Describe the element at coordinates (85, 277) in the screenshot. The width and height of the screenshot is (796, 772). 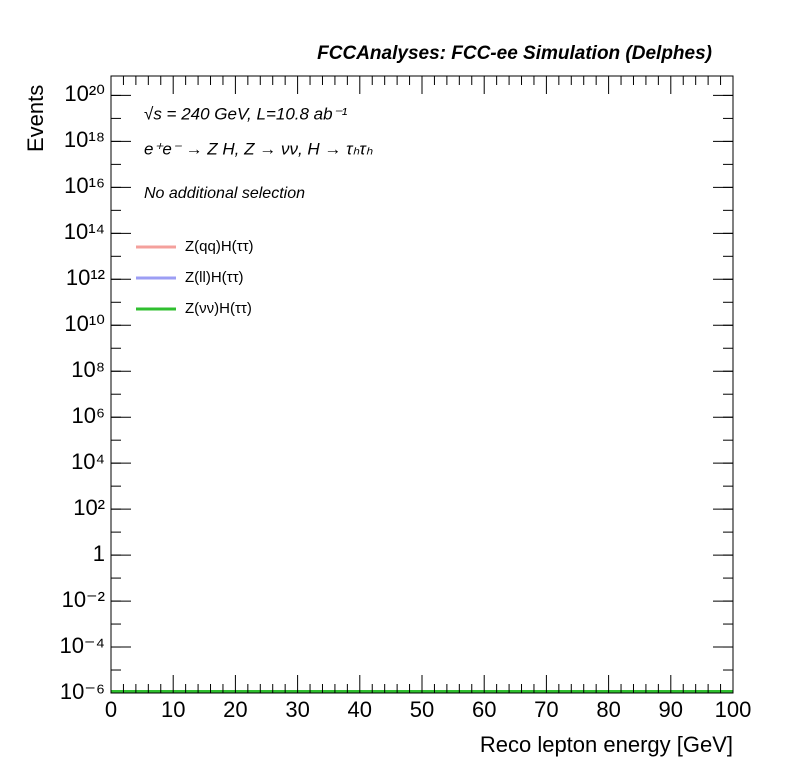
I see `y-tick-label: 10¹²` at that location.